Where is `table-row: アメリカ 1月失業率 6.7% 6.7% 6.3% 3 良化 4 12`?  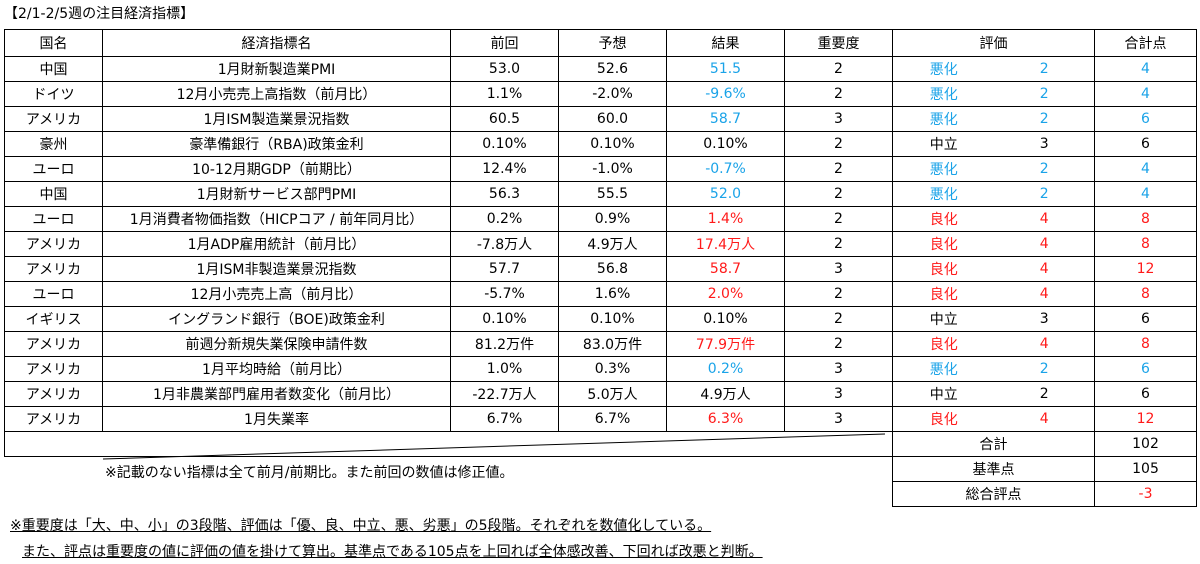 table-row: アメリカ 1月失業率 6.7% 6.7% 6.3% 3 良化 4 12 is located at coordinates (600, 419).